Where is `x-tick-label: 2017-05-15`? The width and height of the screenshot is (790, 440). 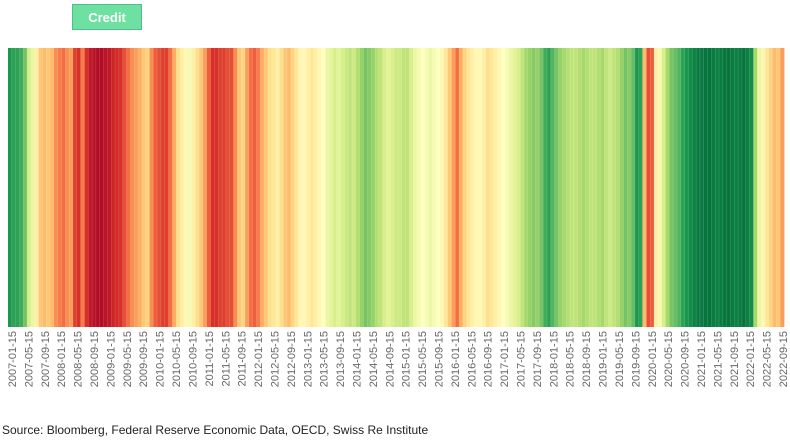
x-tick-label: 2017-05-15 is located at coordinates (522, 359).